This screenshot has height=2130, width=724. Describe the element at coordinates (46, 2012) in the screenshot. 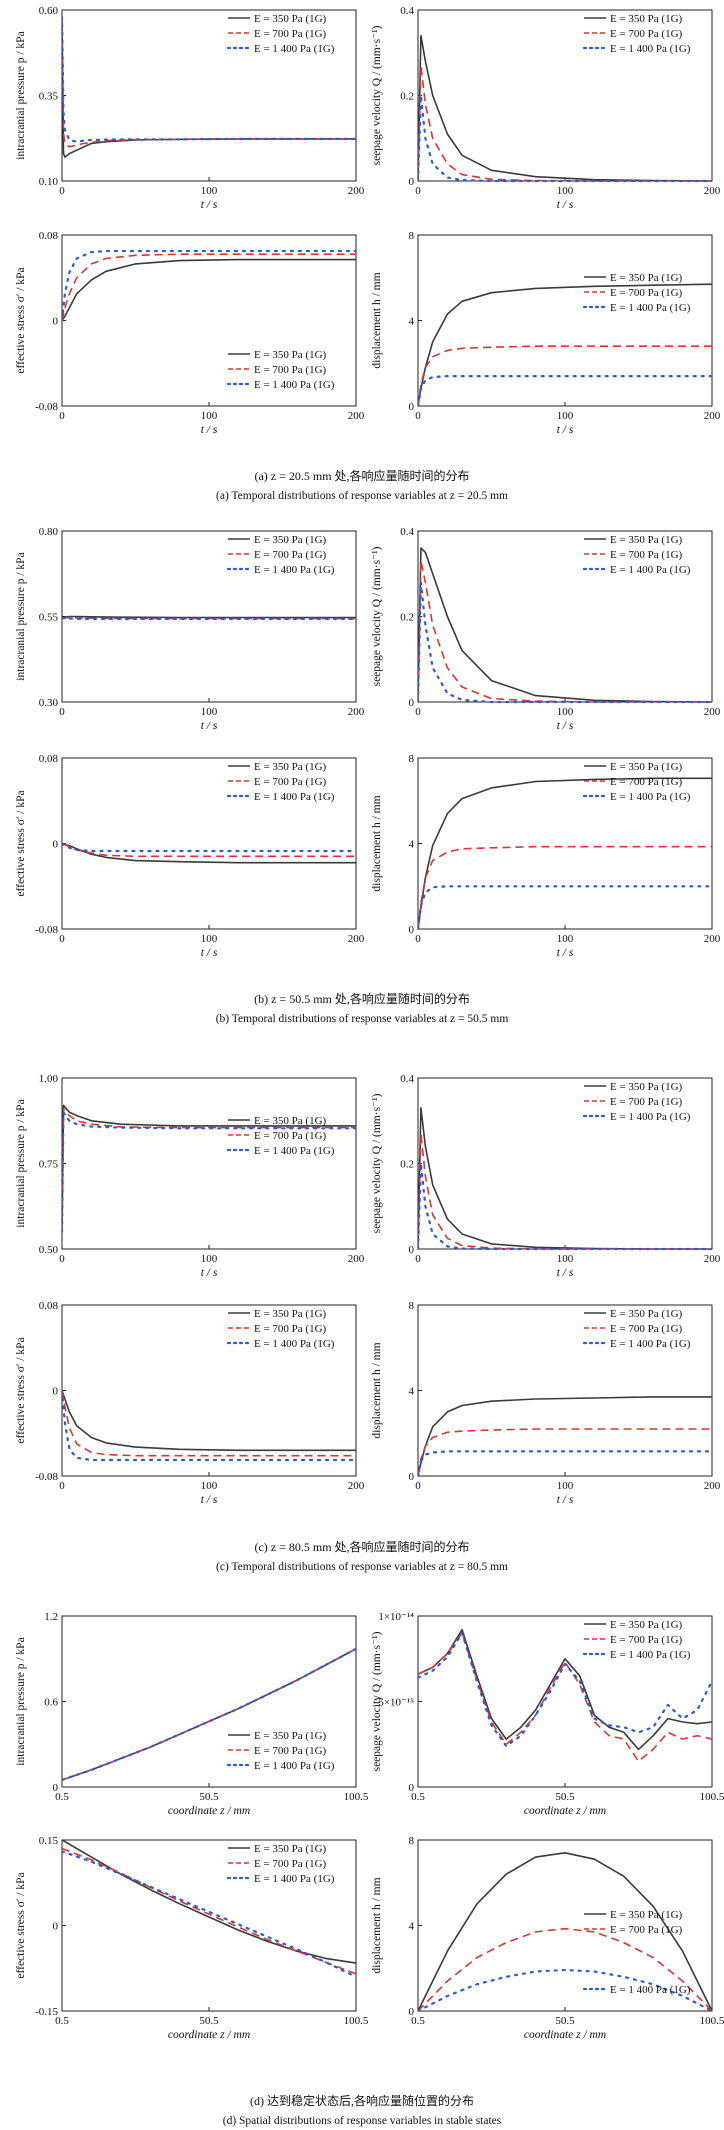

I see `y-tick-label: -0.15` at that location.